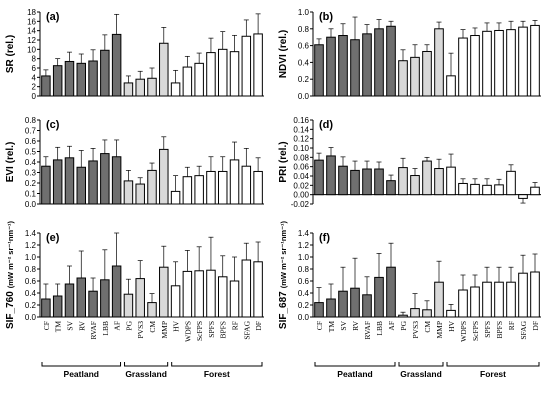  Describe the element at coordinates (367, 330) in the screenshot. I see `category-label: RVAF` at that location.